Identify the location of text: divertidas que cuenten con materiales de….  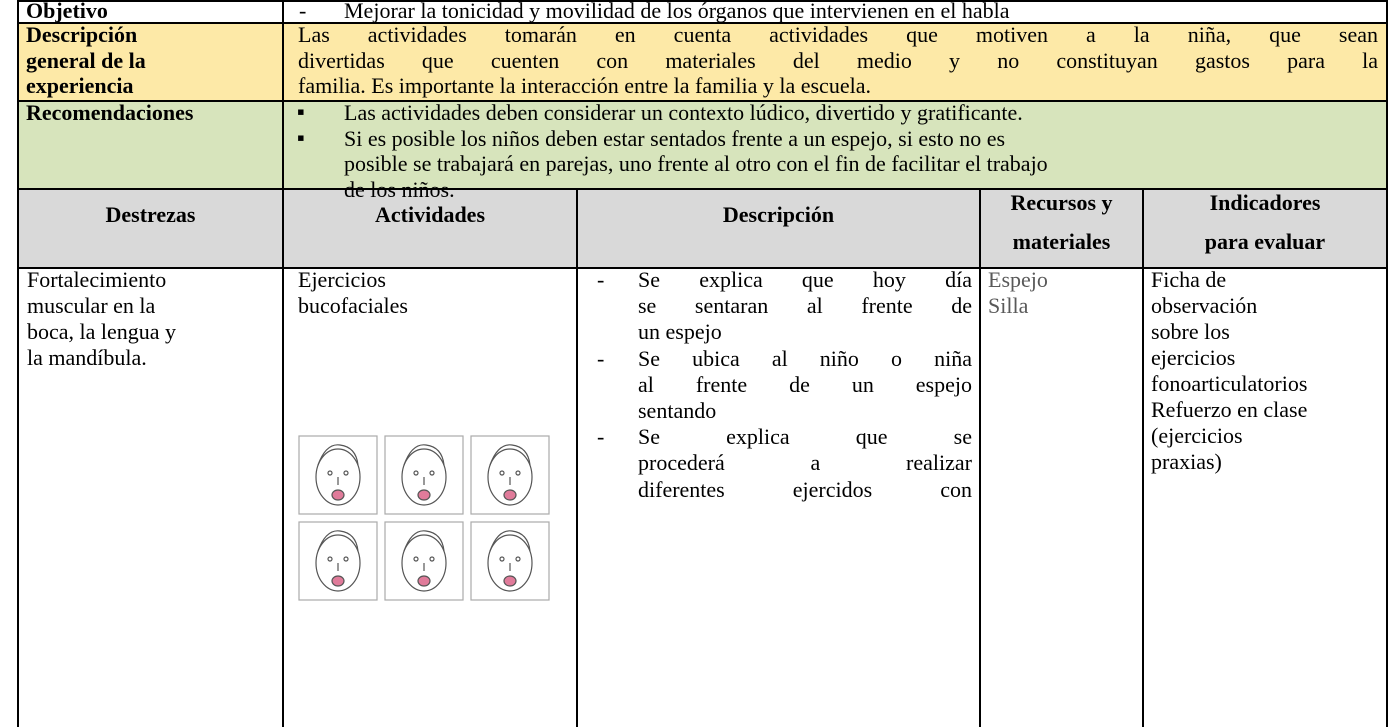
(838, 60).